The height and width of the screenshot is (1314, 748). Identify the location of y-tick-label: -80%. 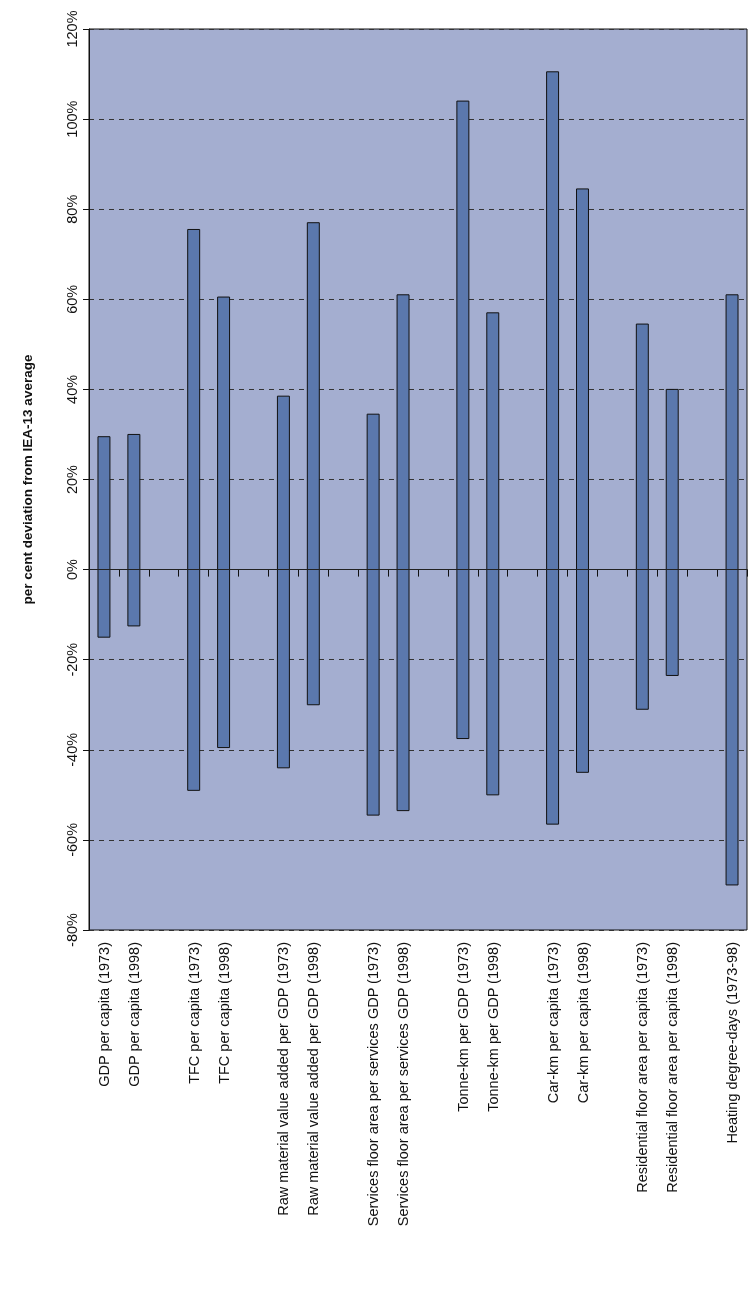
(71, 929).